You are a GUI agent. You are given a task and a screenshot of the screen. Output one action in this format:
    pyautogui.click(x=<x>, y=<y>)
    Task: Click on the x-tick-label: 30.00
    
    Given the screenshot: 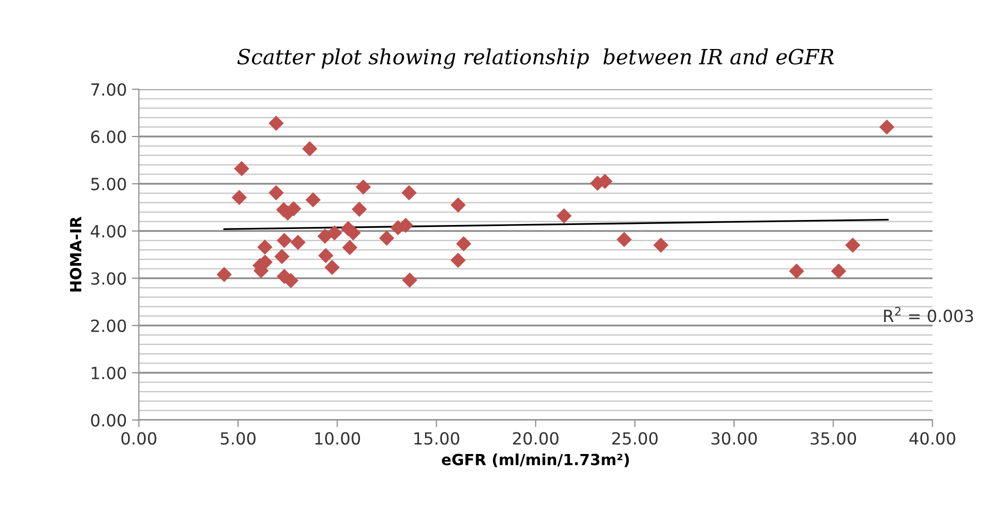 What is the action you would take?
    pyautogui.click(x=734, y=438)
    